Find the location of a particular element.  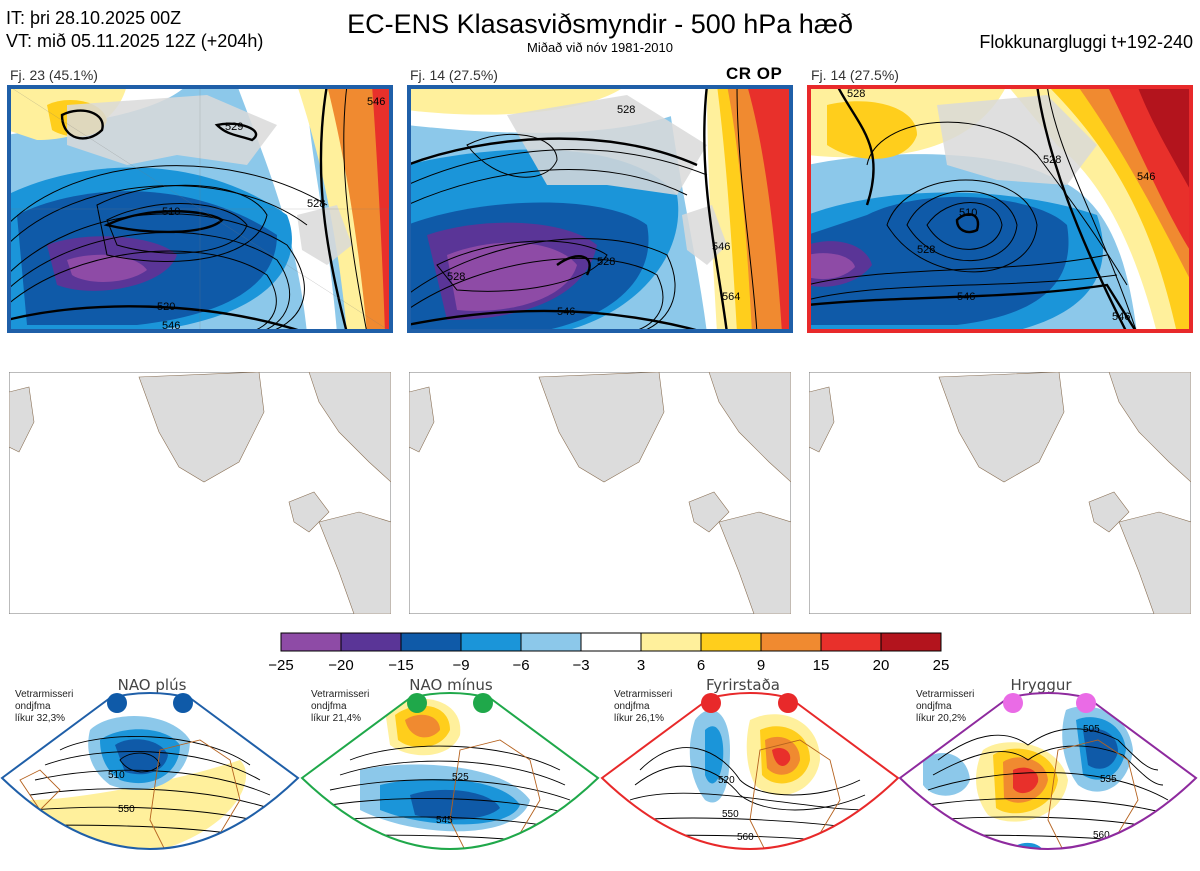

anomaly-colorbar is located at coordinates (611, 642).